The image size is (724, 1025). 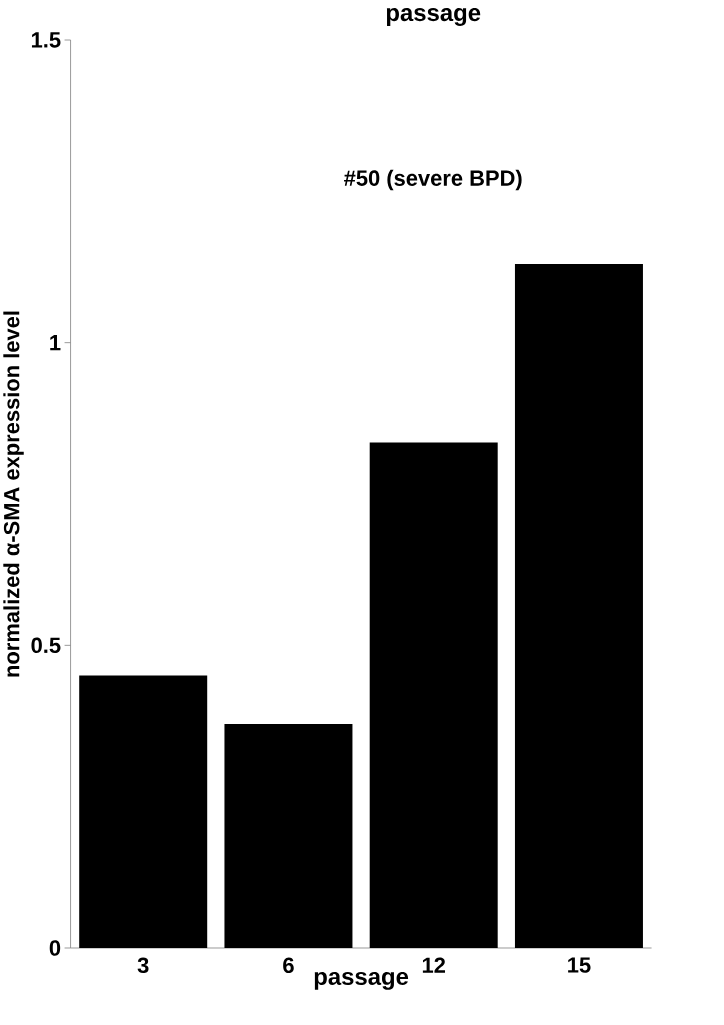 I want to click on x-tick-label: 12, so click(x=433, y=965).